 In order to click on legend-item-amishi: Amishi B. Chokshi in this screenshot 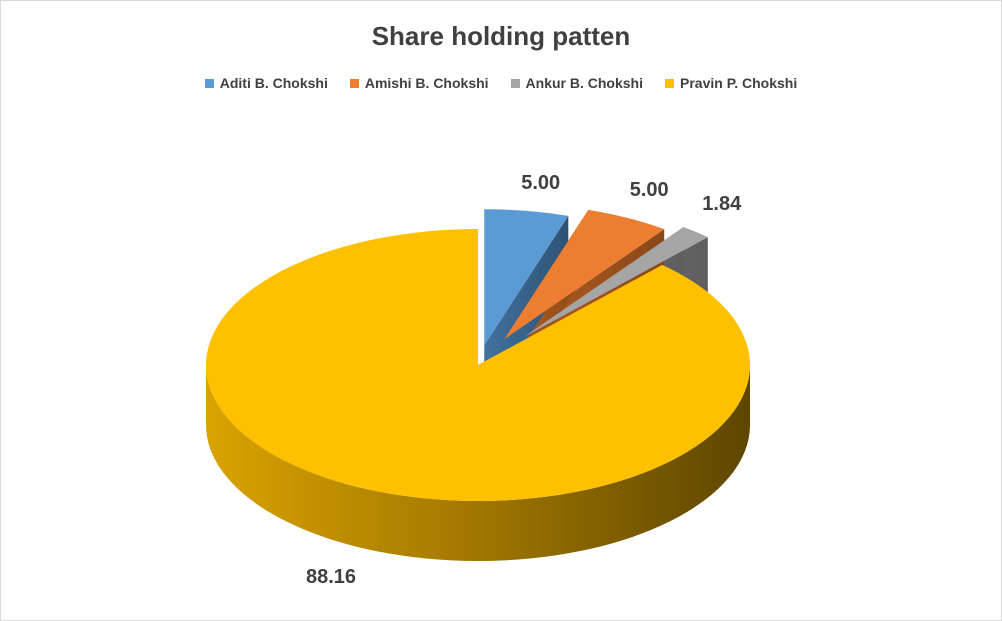, I will do `click(419, 83)`.